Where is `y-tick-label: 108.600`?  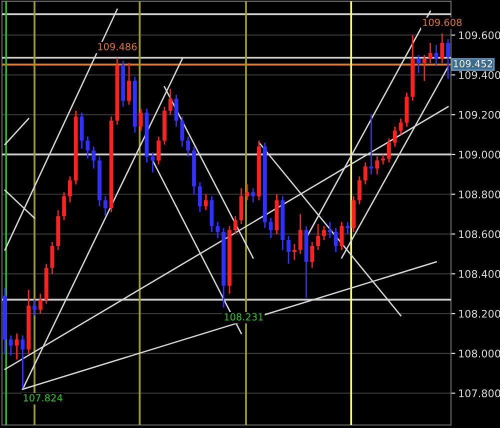
y-tick-label: 108.600 is located at coordinates (479, 234).